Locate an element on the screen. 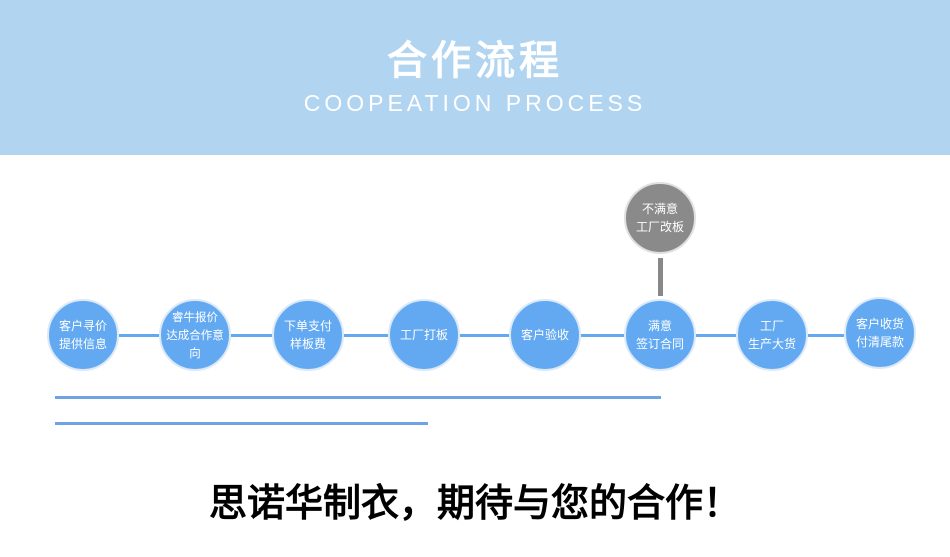  step-line2: 签订合同 is located at coordinates (659, 344).